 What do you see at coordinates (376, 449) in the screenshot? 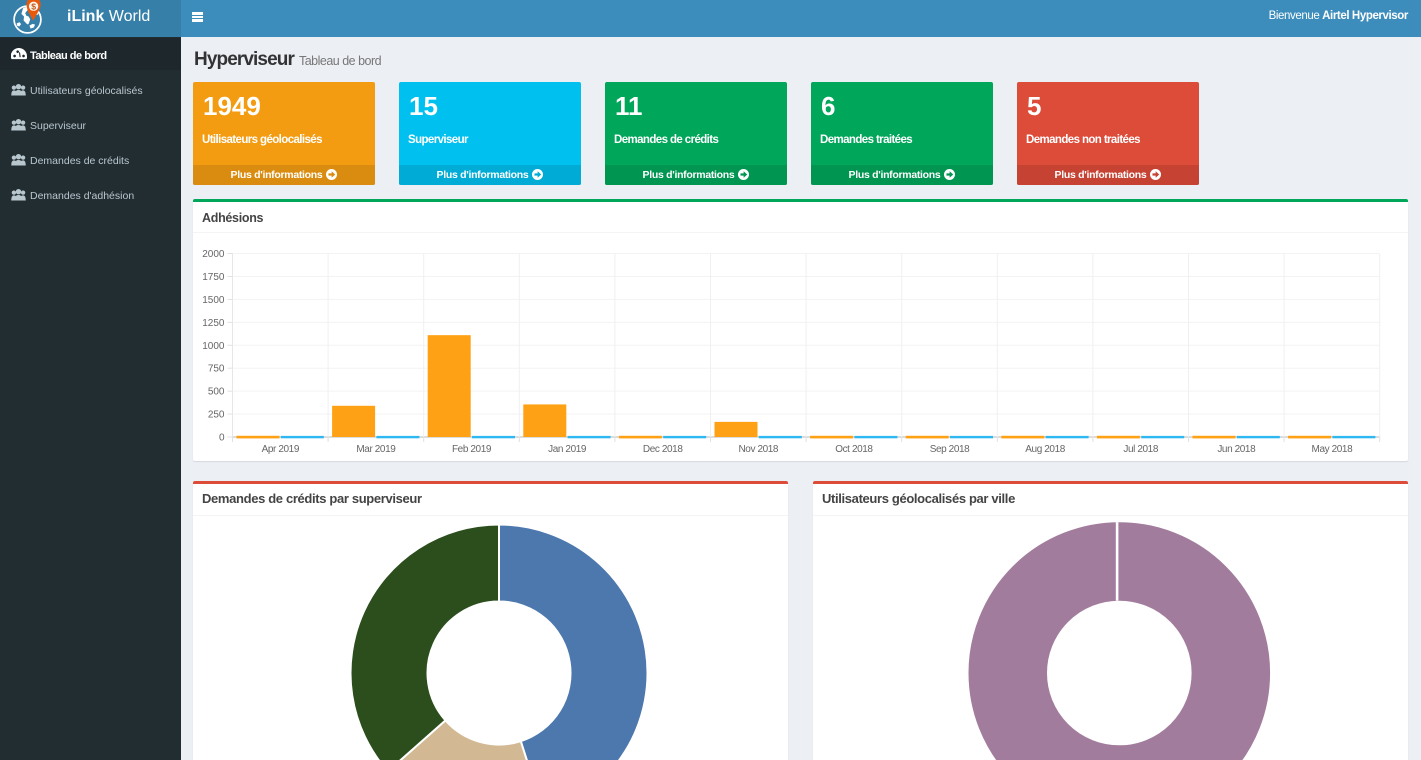
I see `svg-text: Mar 2019` at bounding box center [376, 449].